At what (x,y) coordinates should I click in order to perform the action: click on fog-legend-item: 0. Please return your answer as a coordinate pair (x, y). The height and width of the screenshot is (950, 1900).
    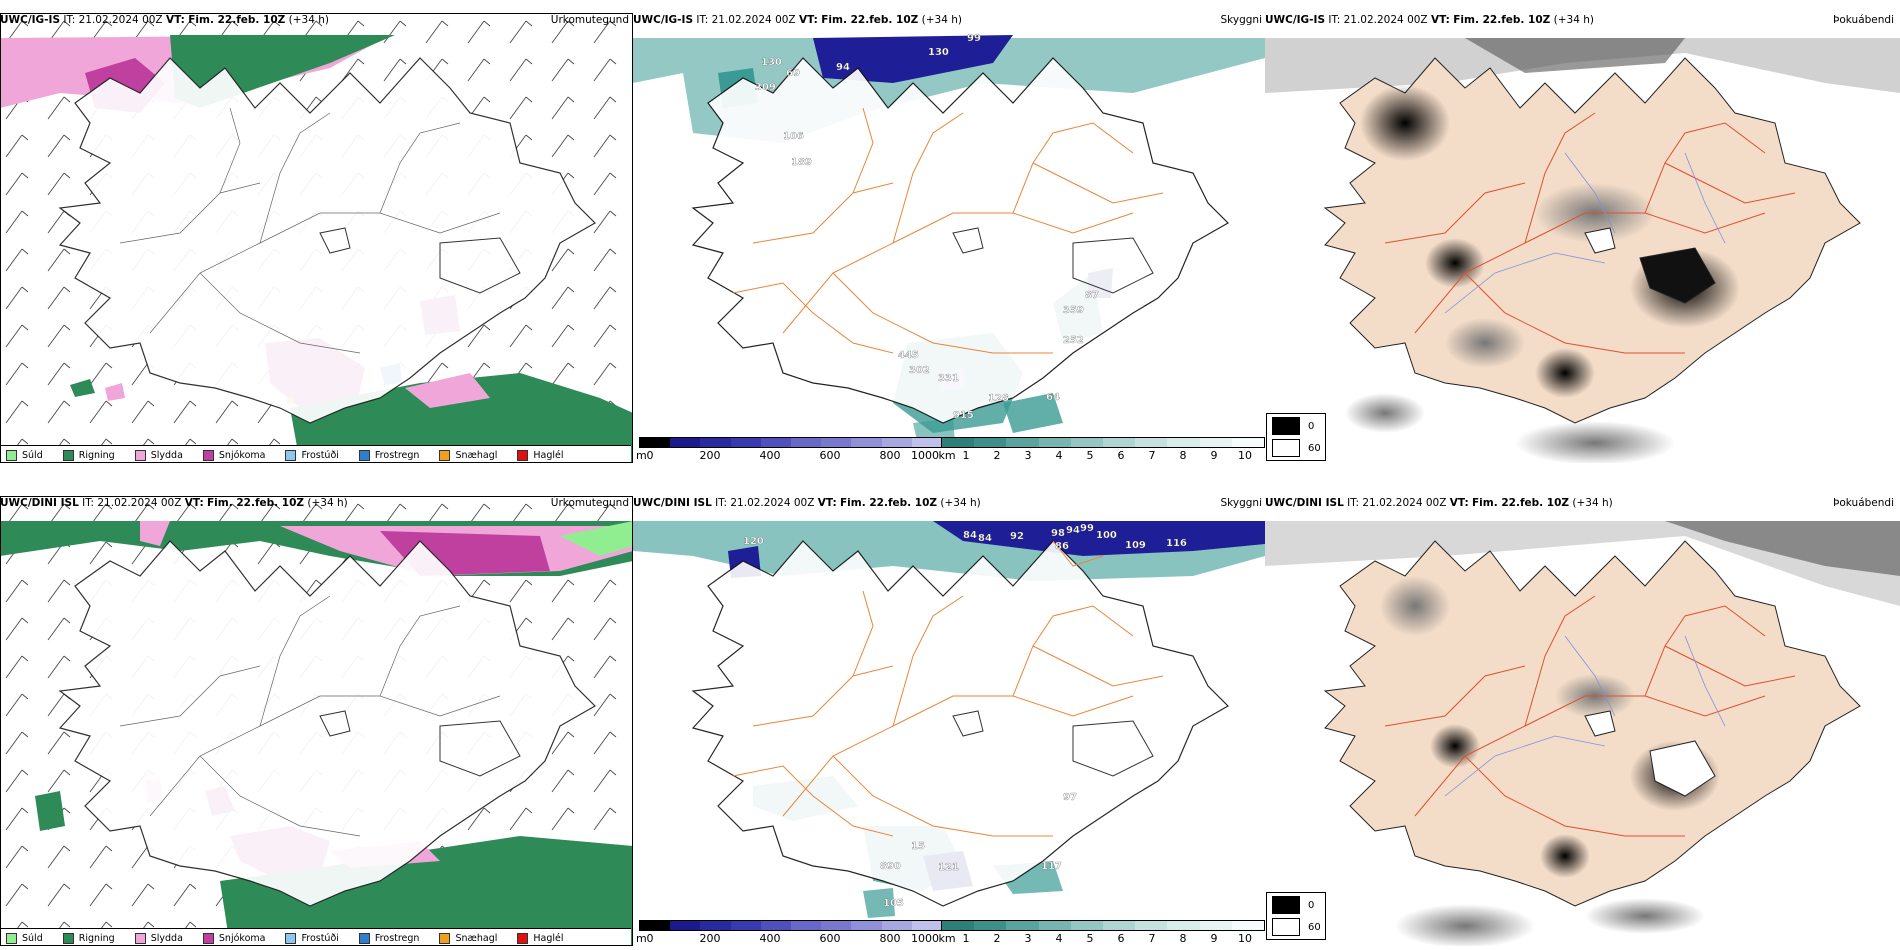
    Looking at the image, I should click on (1298, 426).